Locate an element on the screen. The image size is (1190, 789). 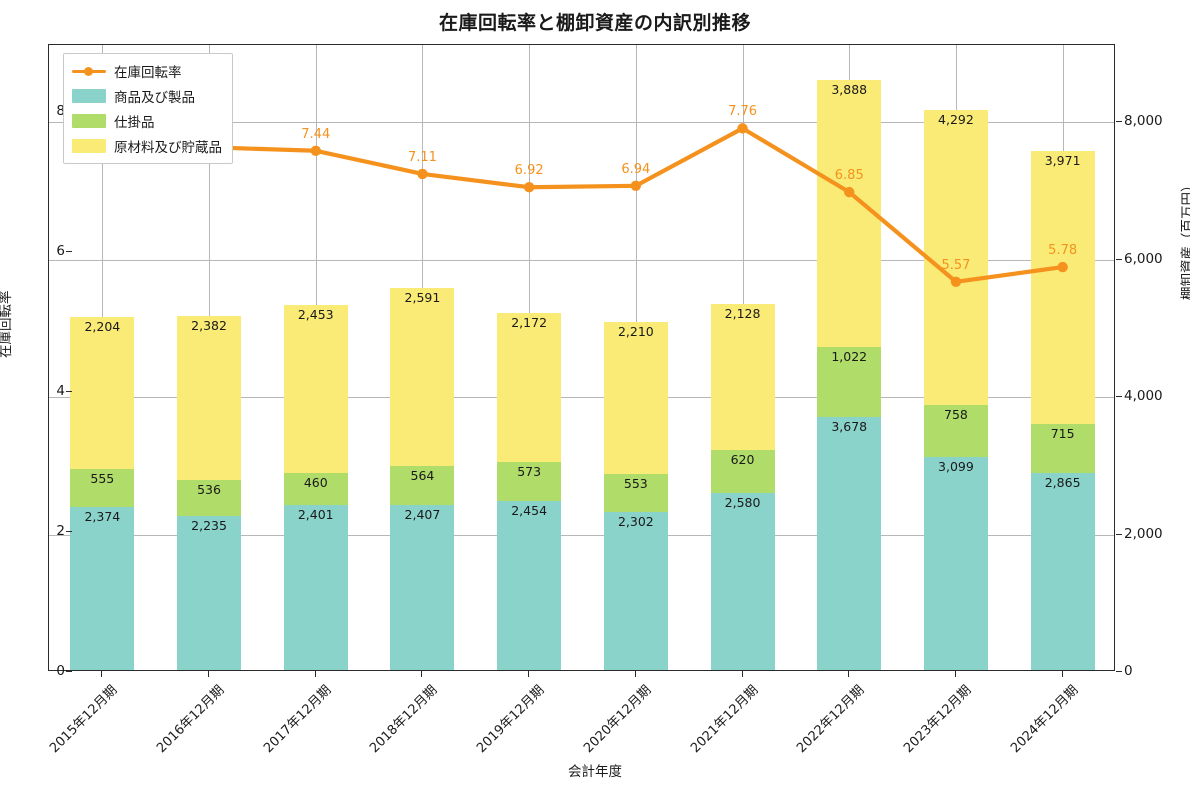
bar-group: 2,580 620 2,128 is located at coordinates (742, 486).